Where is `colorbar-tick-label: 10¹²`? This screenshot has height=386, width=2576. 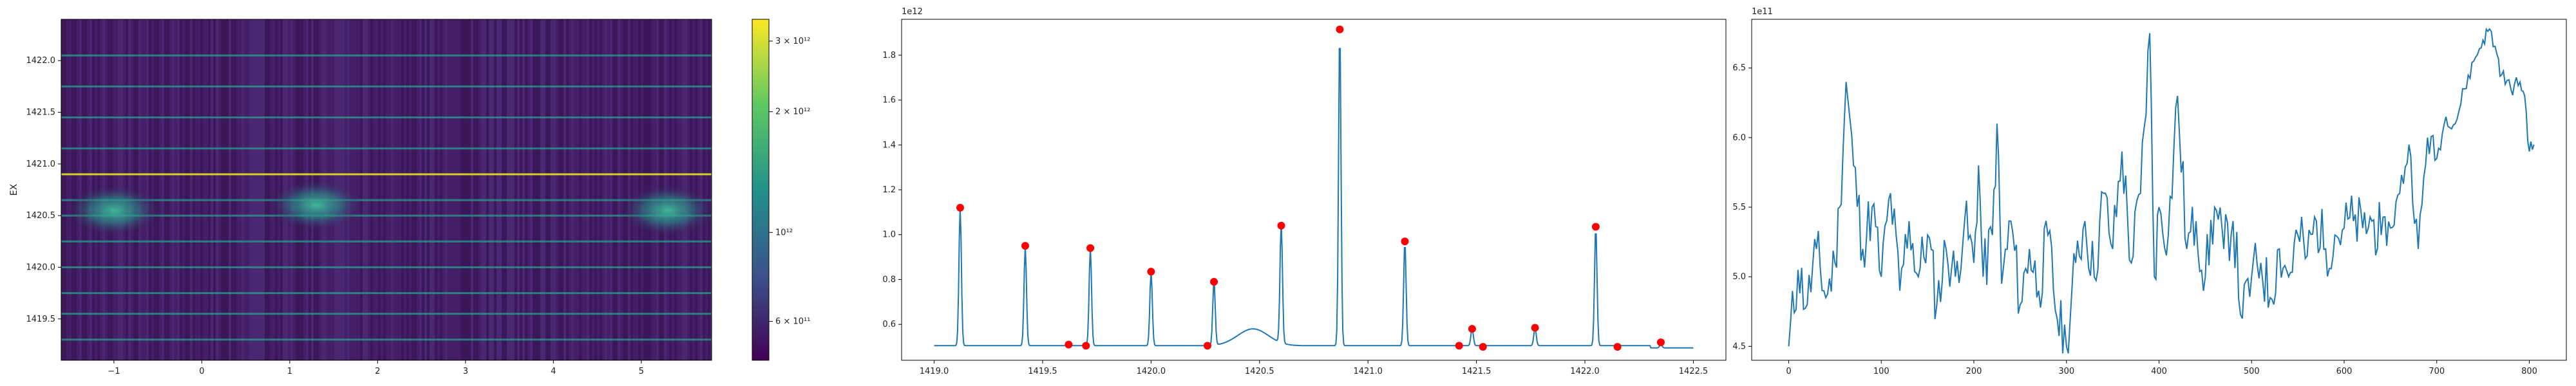 colorbar-tick-label: 10¹² is located at coordinates (784, 232).